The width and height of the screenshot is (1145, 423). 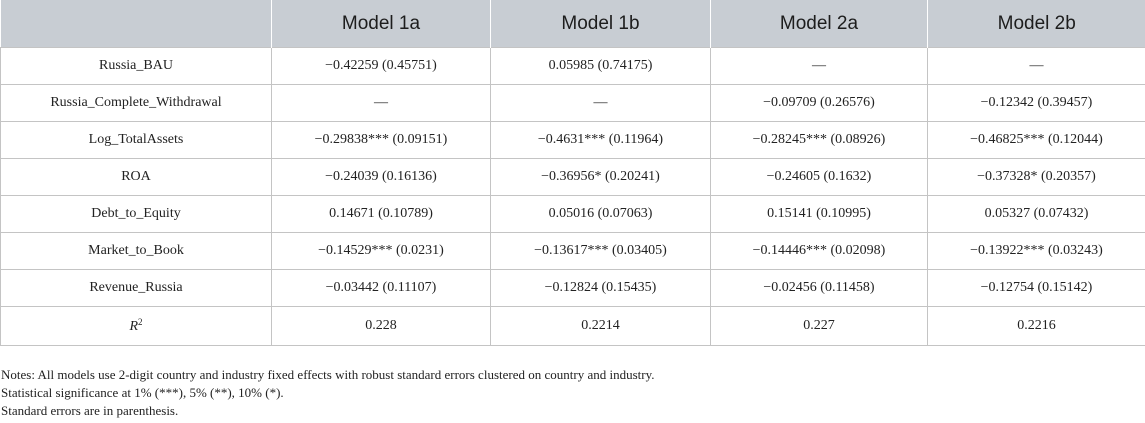 What do you see at coordinates (140, 322) in the screenshot?
I see `r-squared-exponent: 2` at bounding box center [140, 322].